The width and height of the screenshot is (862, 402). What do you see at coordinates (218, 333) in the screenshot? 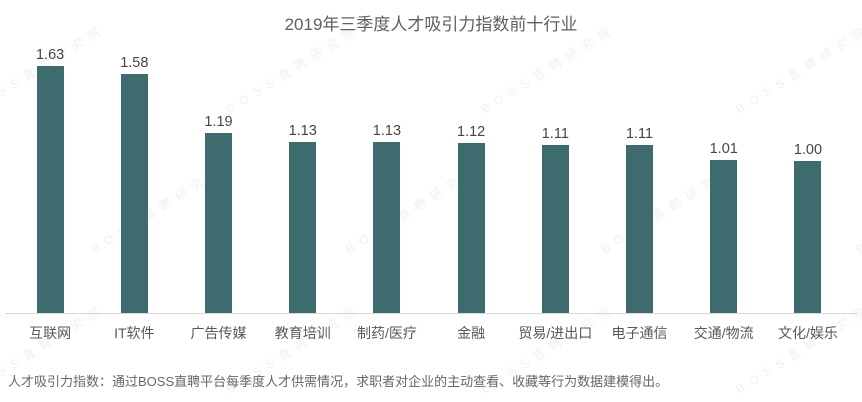
I see `category-label: 广告传媒` at bounding box center [218, 333].